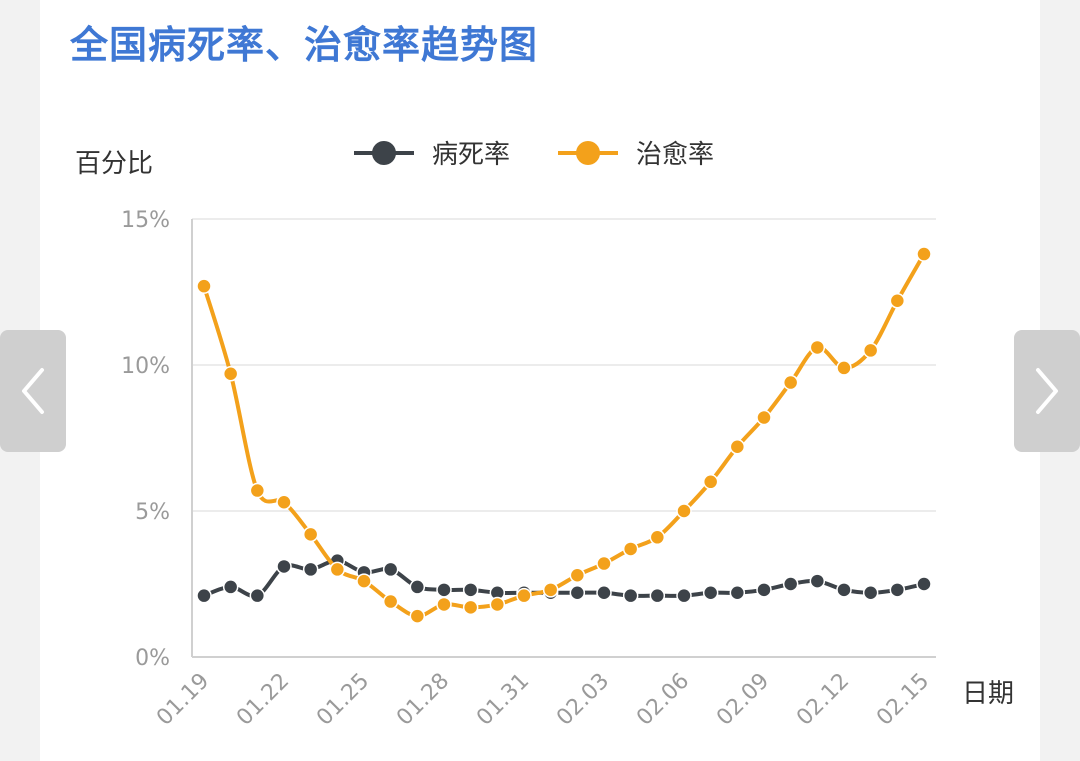 The width and height of the screenshot is (1080, 761). What do you see at coordinates (988, 694) in the screenshot?
I see `x-axis-label: 日期` at bounding box center [988, 694].